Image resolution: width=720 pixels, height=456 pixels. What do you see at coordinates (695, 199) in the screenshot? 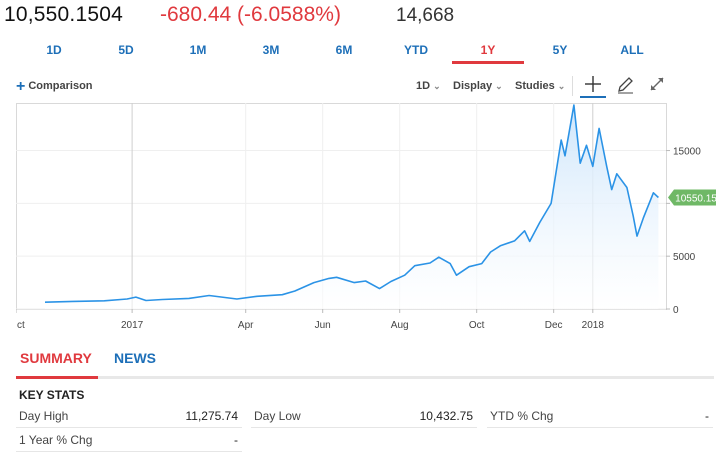
I see `last-value-label: 10550.15` at bounding box center [695, 199].